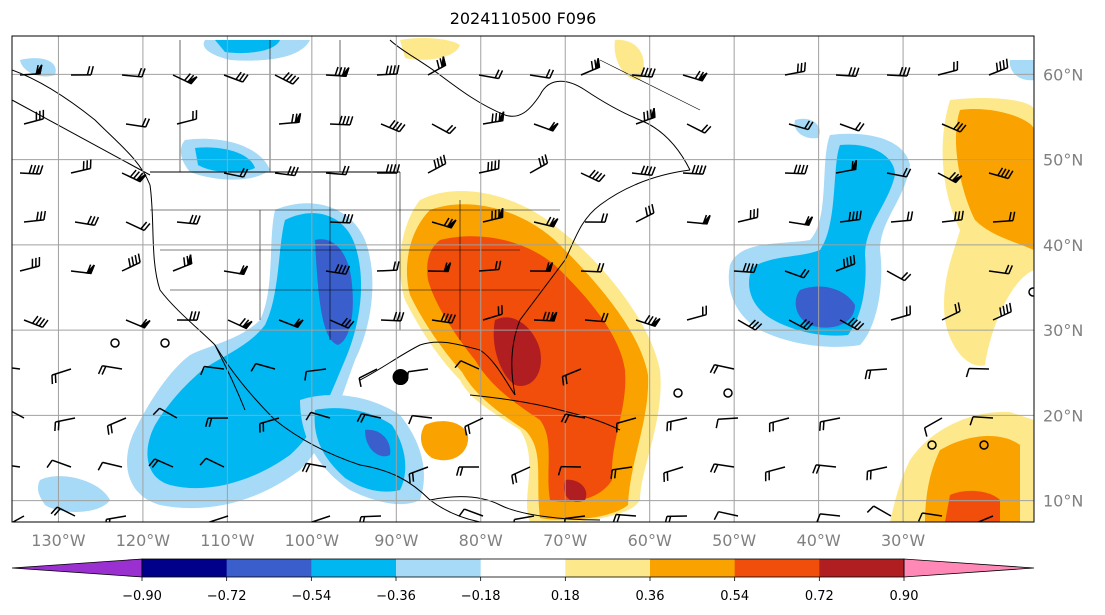  Describe the element at coordinates (77, 568) in the screenshot. I see `colorbar-extend-low` at that location.